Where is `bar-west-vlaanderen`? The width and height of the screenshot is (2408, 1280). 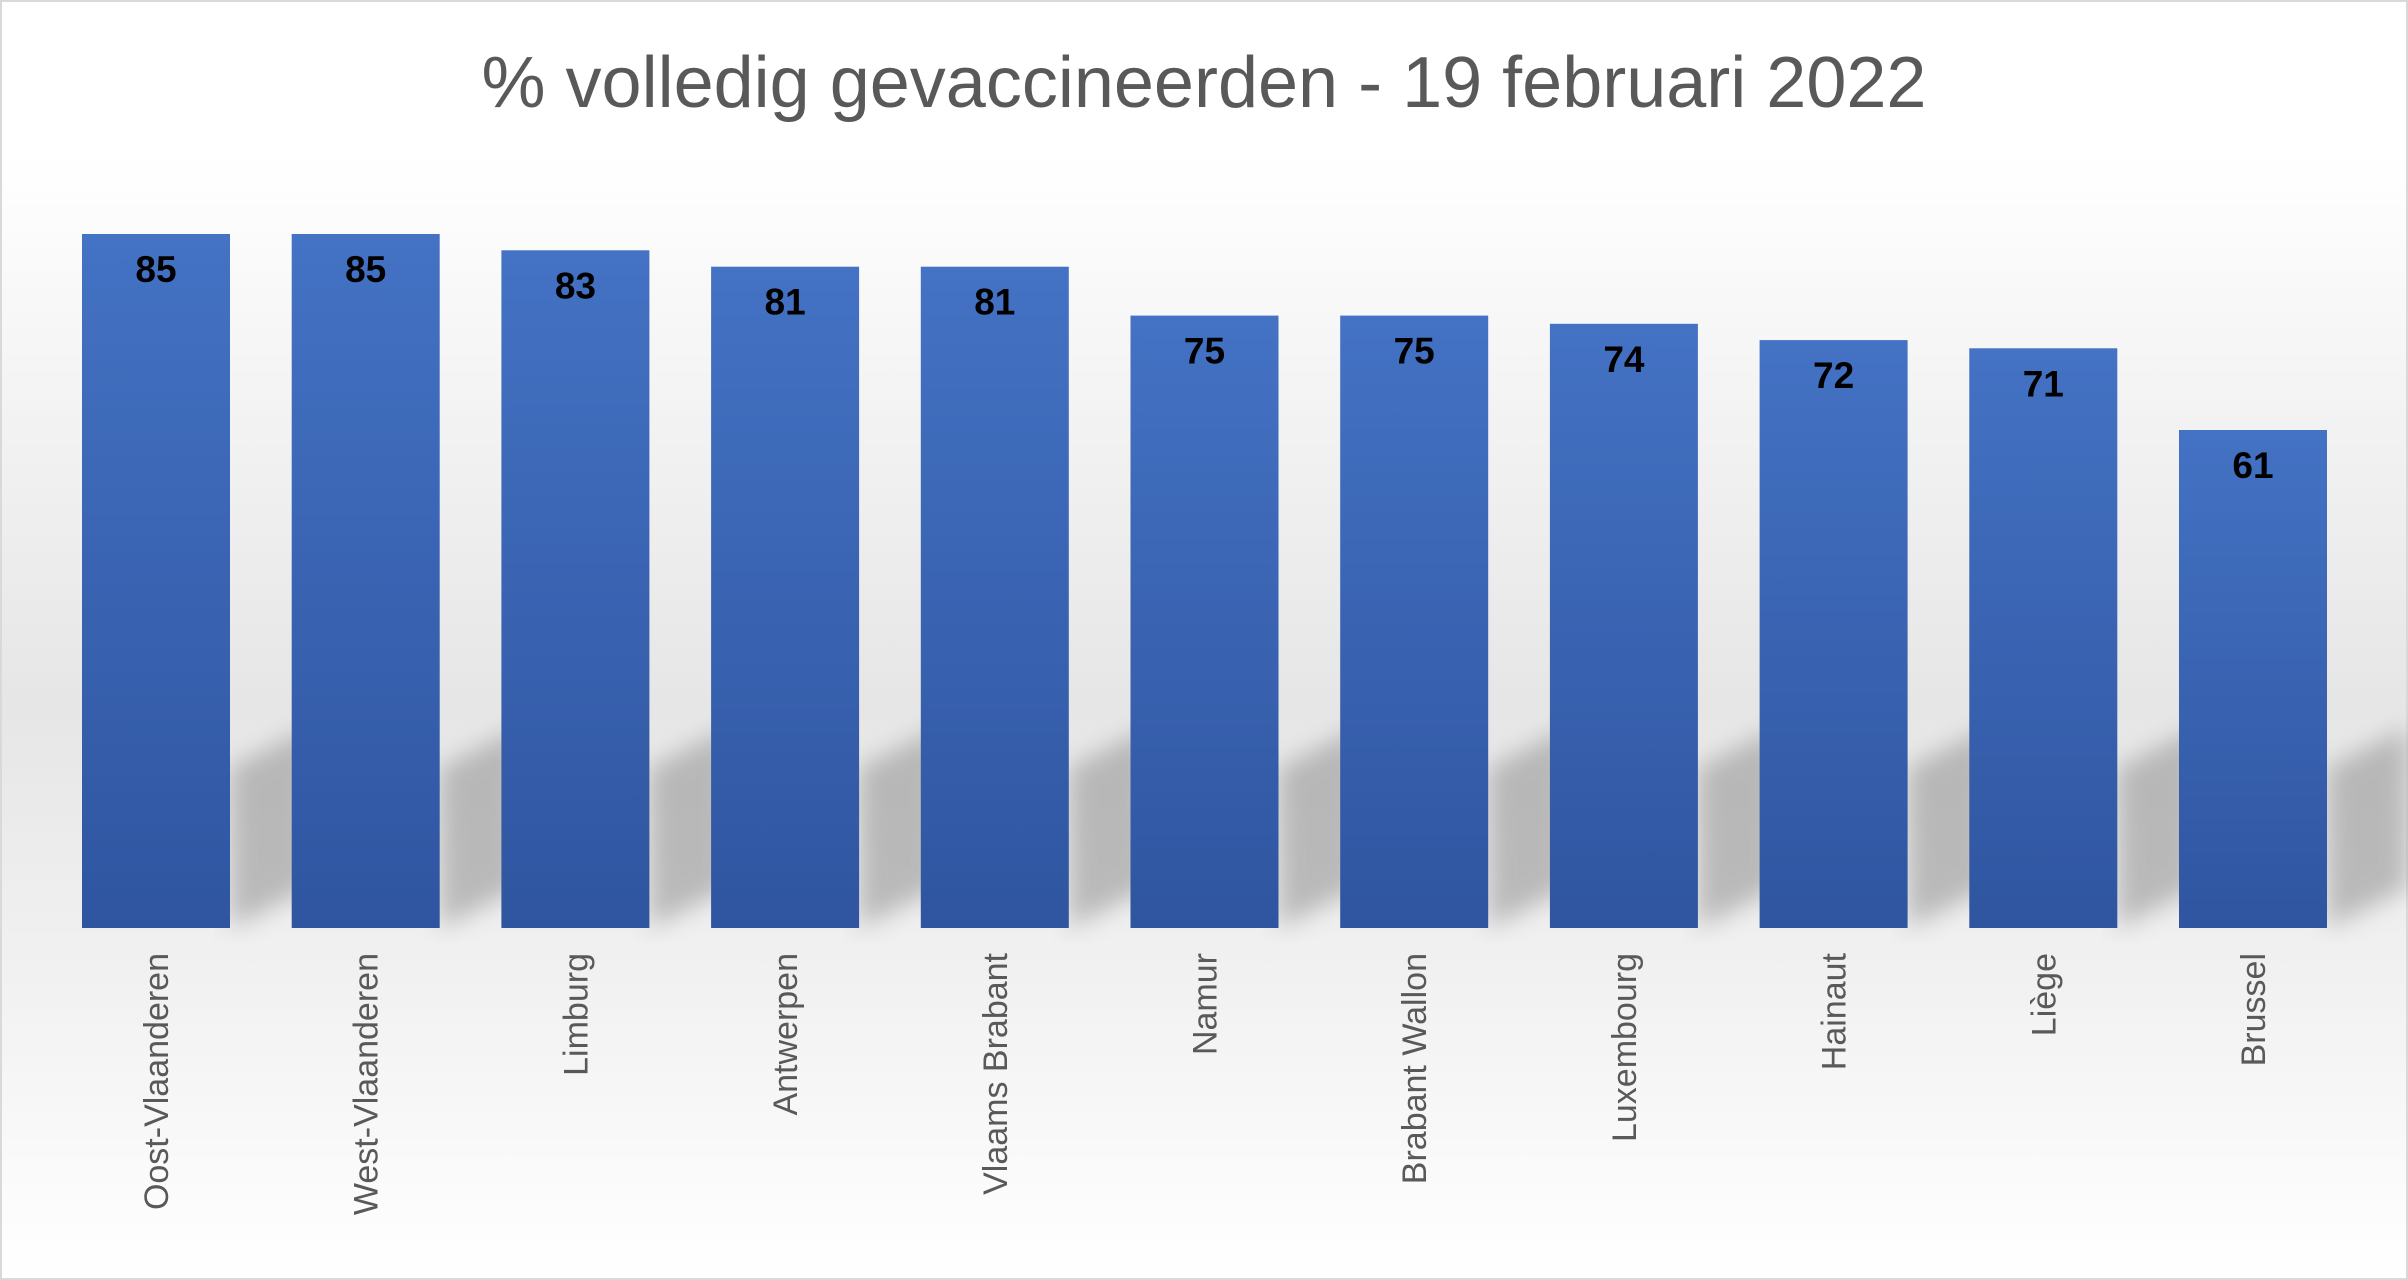
bar-west-vlaanderen is located at coordinates (365, 581).